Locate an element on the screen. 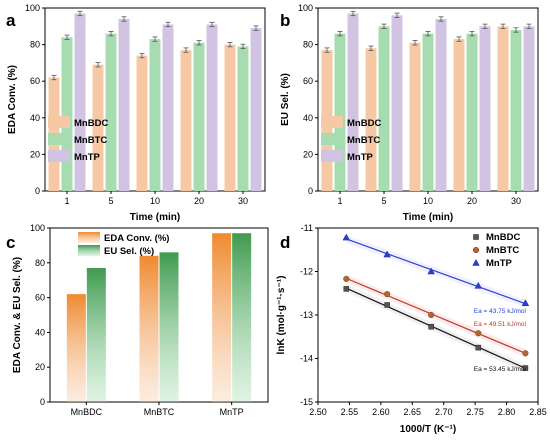 The height and width of the screenshot is (448, 550). x-tick-label: 1 is located at coordinates (66, 201).